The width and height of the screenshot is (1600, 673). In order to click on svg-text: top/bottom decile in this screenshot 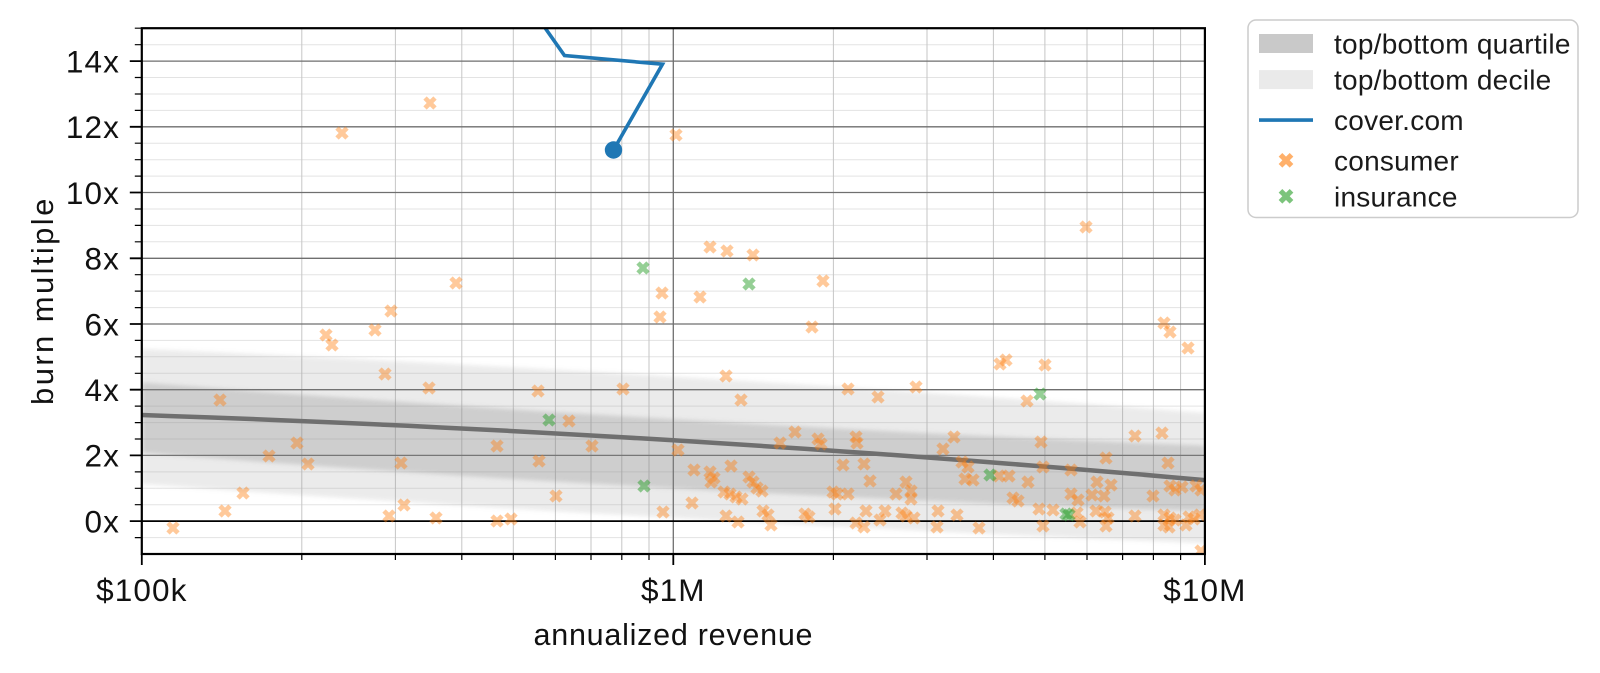, I will do `click(1443, 80)`.